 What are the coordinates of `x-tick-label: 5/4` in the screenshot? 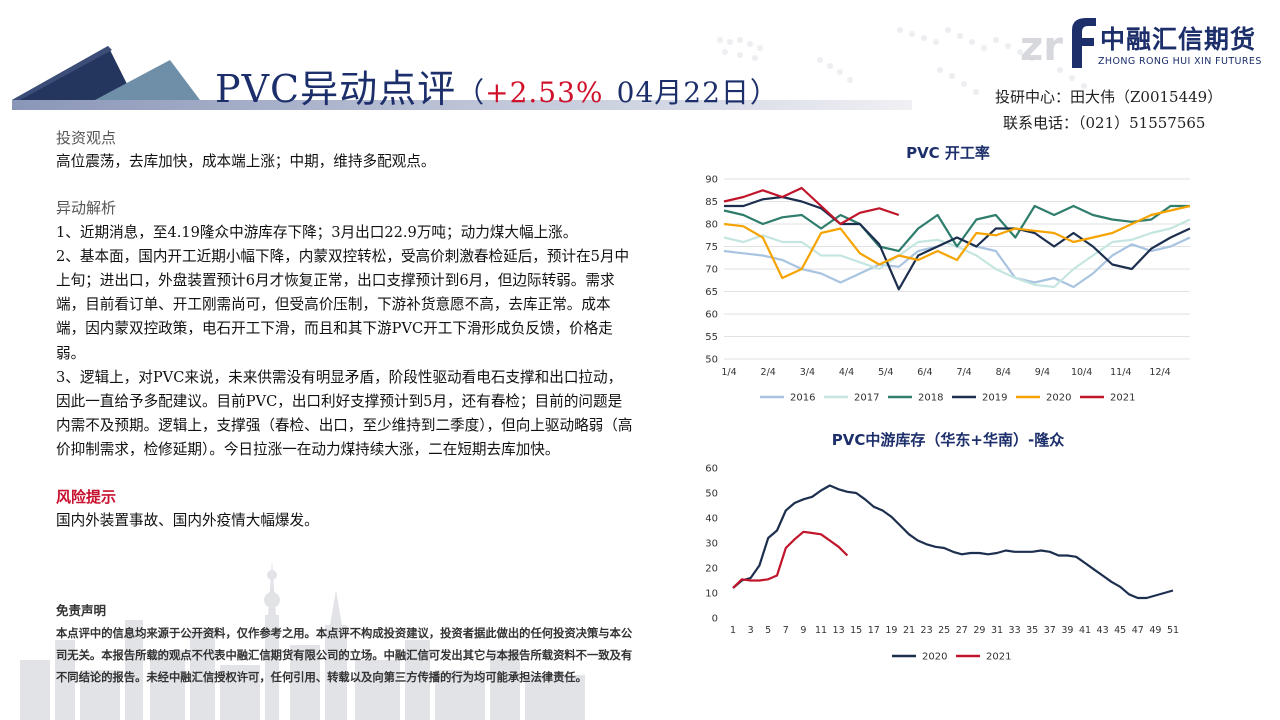 It's located at (885, 372).